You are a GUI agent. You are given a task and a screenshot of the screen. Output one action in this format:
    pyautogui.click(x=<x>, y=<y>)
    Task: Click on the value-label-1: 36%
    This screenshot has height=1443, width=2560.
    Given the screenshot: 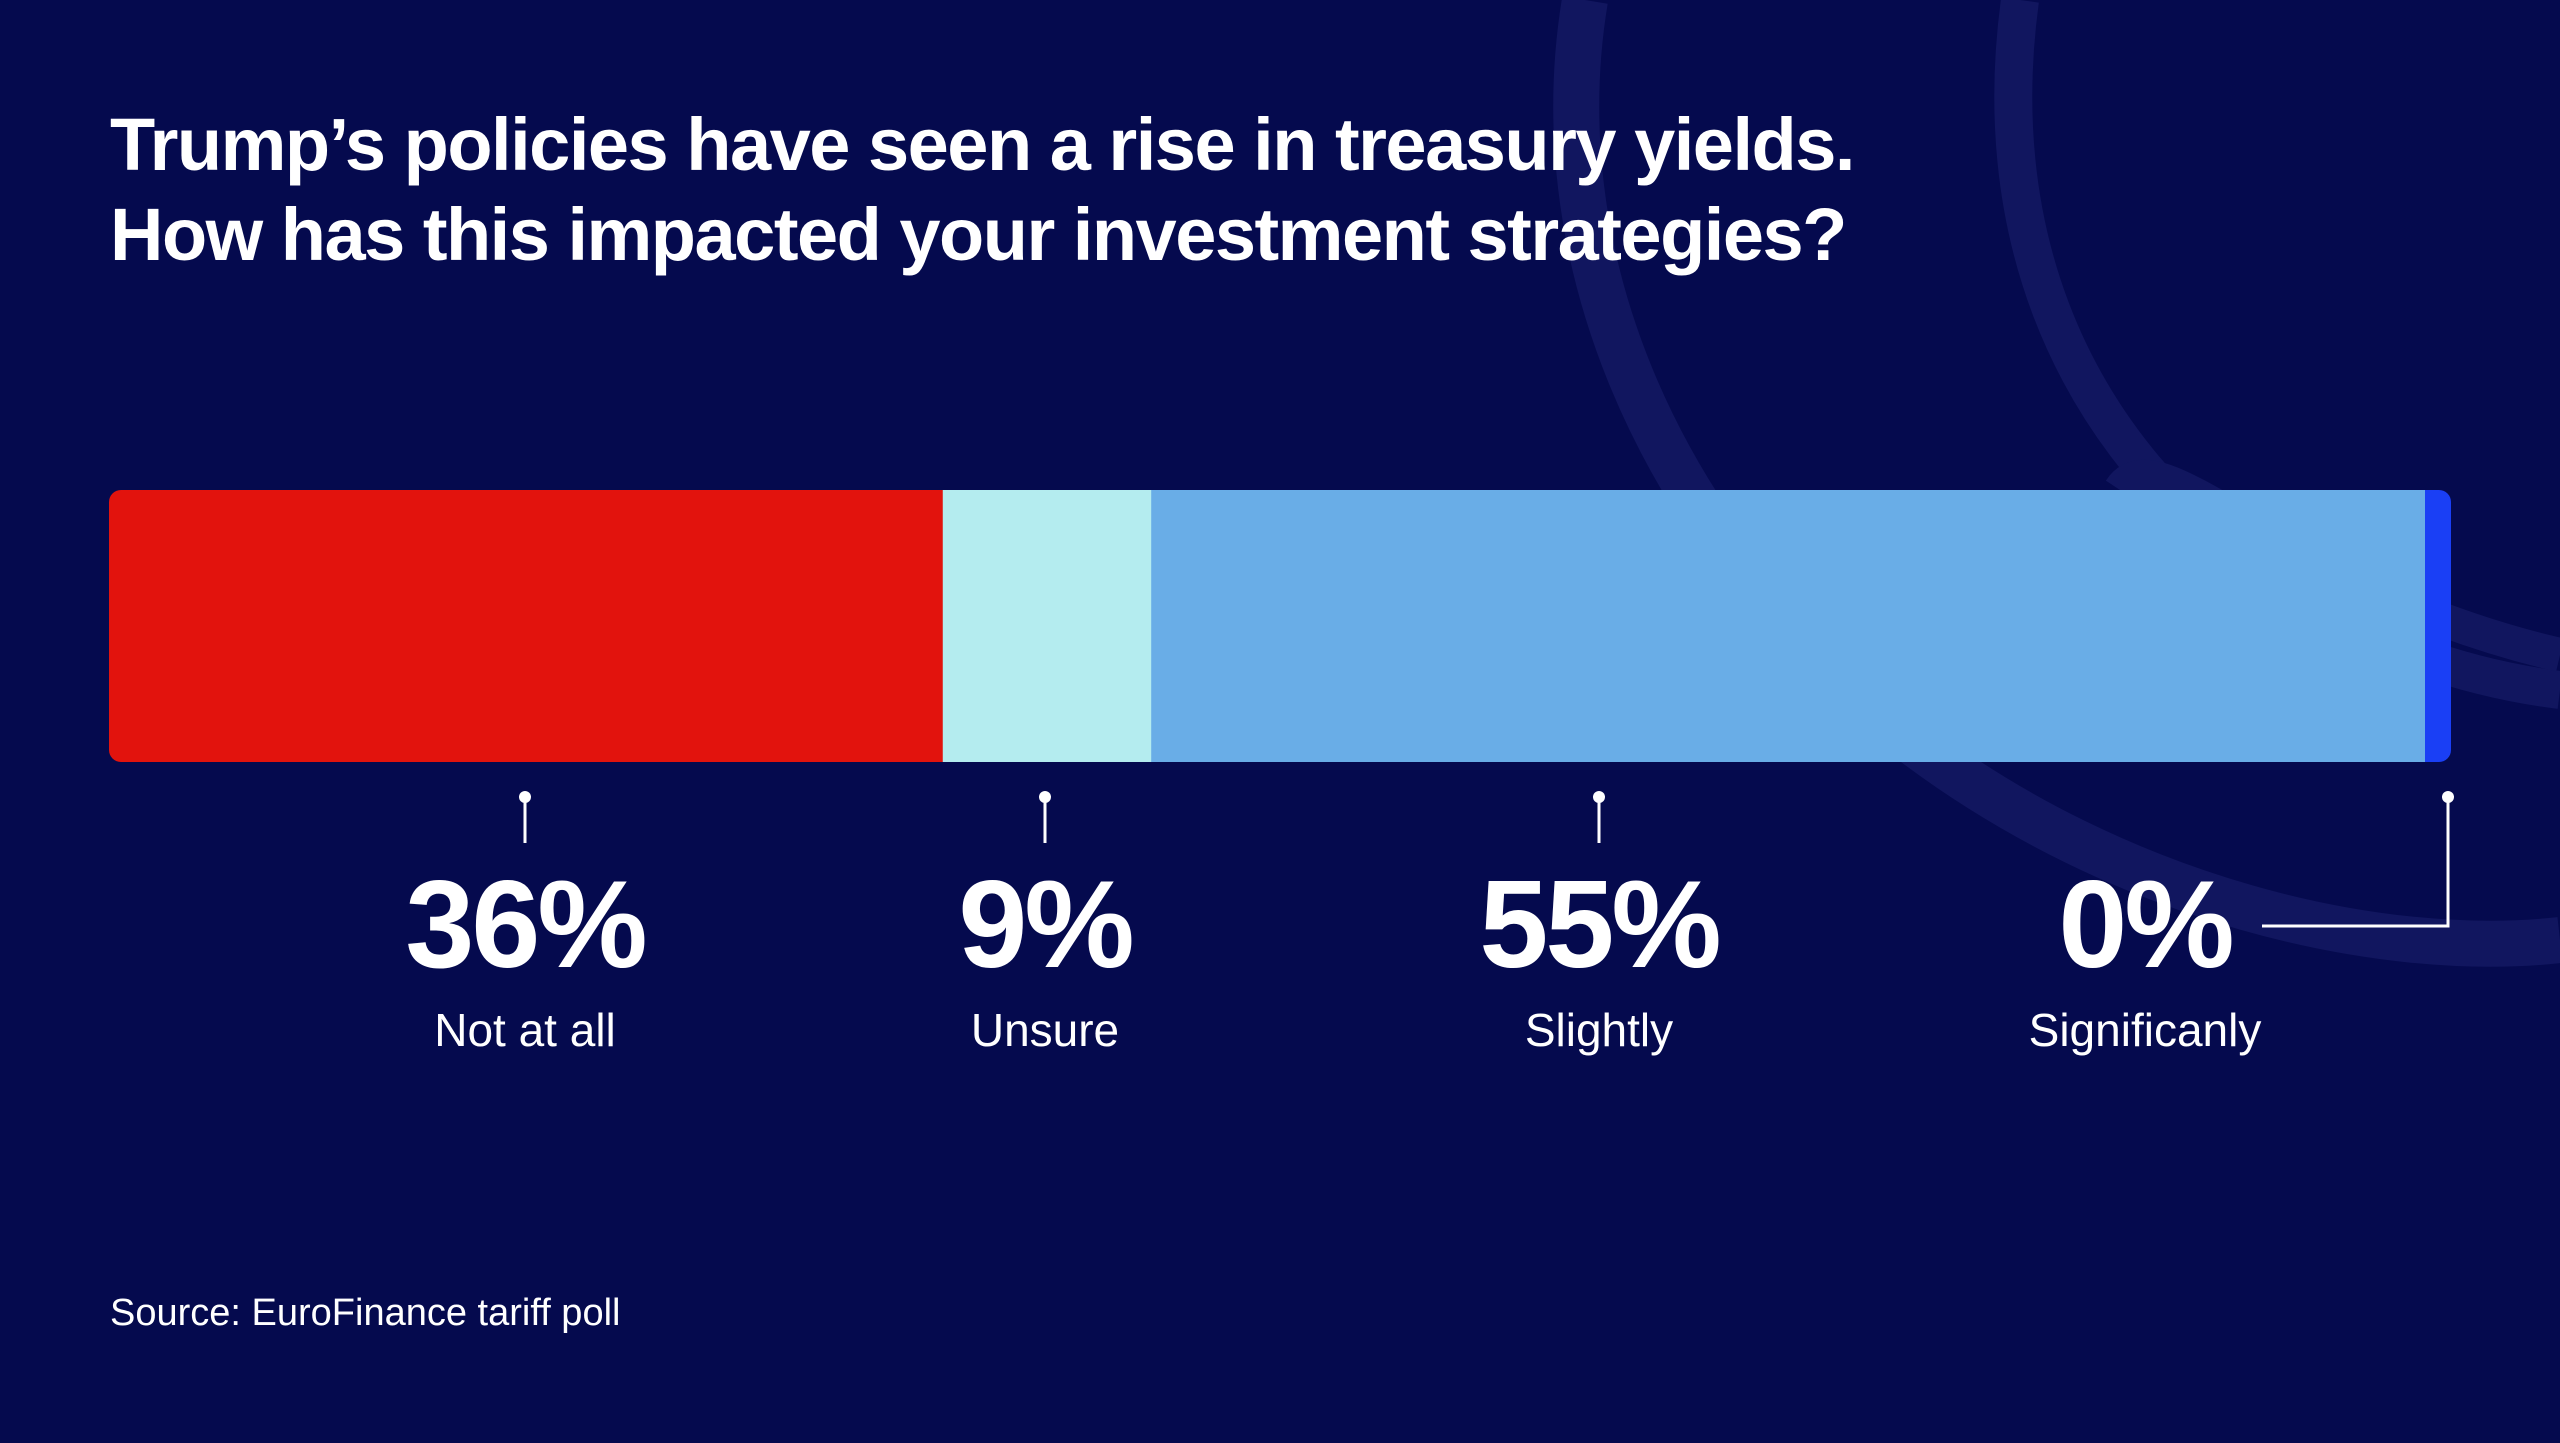 What is the action you would take?
    pyautogui.click(x=524, y=925)
    